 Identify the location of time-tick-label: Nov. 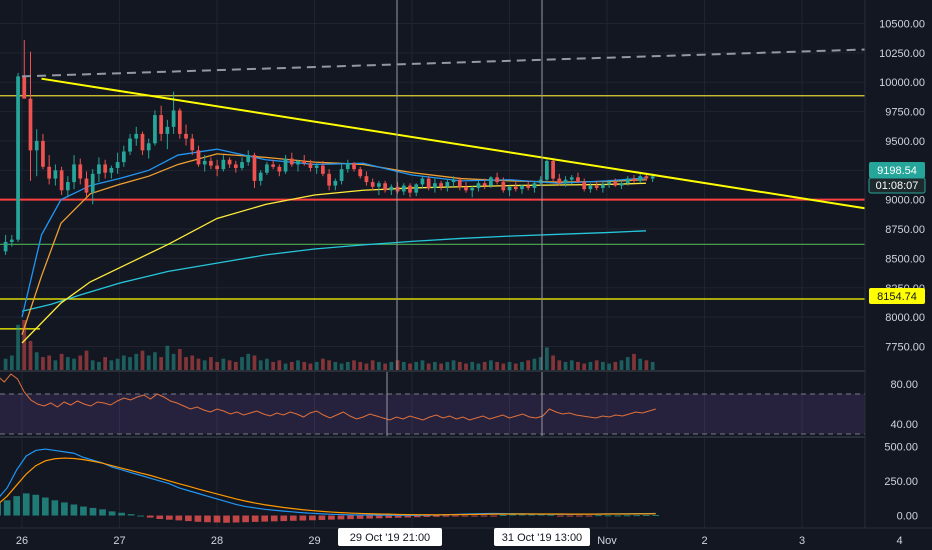
(607, 541).